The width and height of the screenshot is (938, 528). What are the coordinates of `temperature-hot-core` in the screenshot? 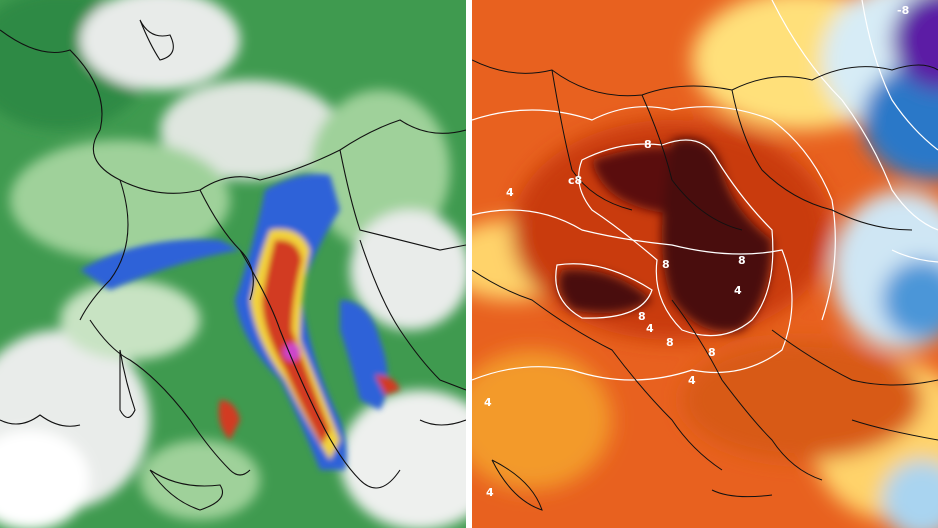 It's located at (665, 235).